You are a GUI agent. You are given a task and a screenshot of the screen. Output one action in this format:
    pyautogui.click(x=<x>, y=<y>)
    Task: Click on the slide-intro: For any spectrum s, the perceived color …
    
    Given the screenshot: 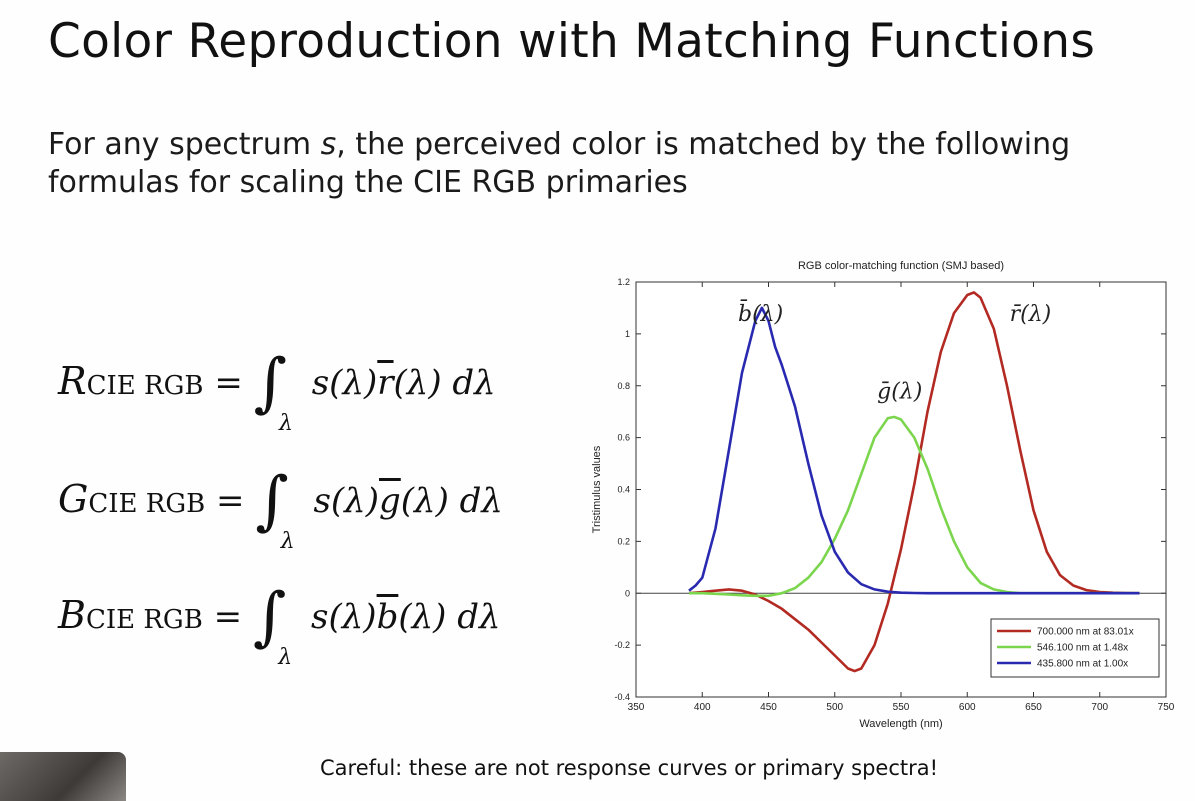 What is the action you would take?
    pyautogui.click(x=588, y=164)
    